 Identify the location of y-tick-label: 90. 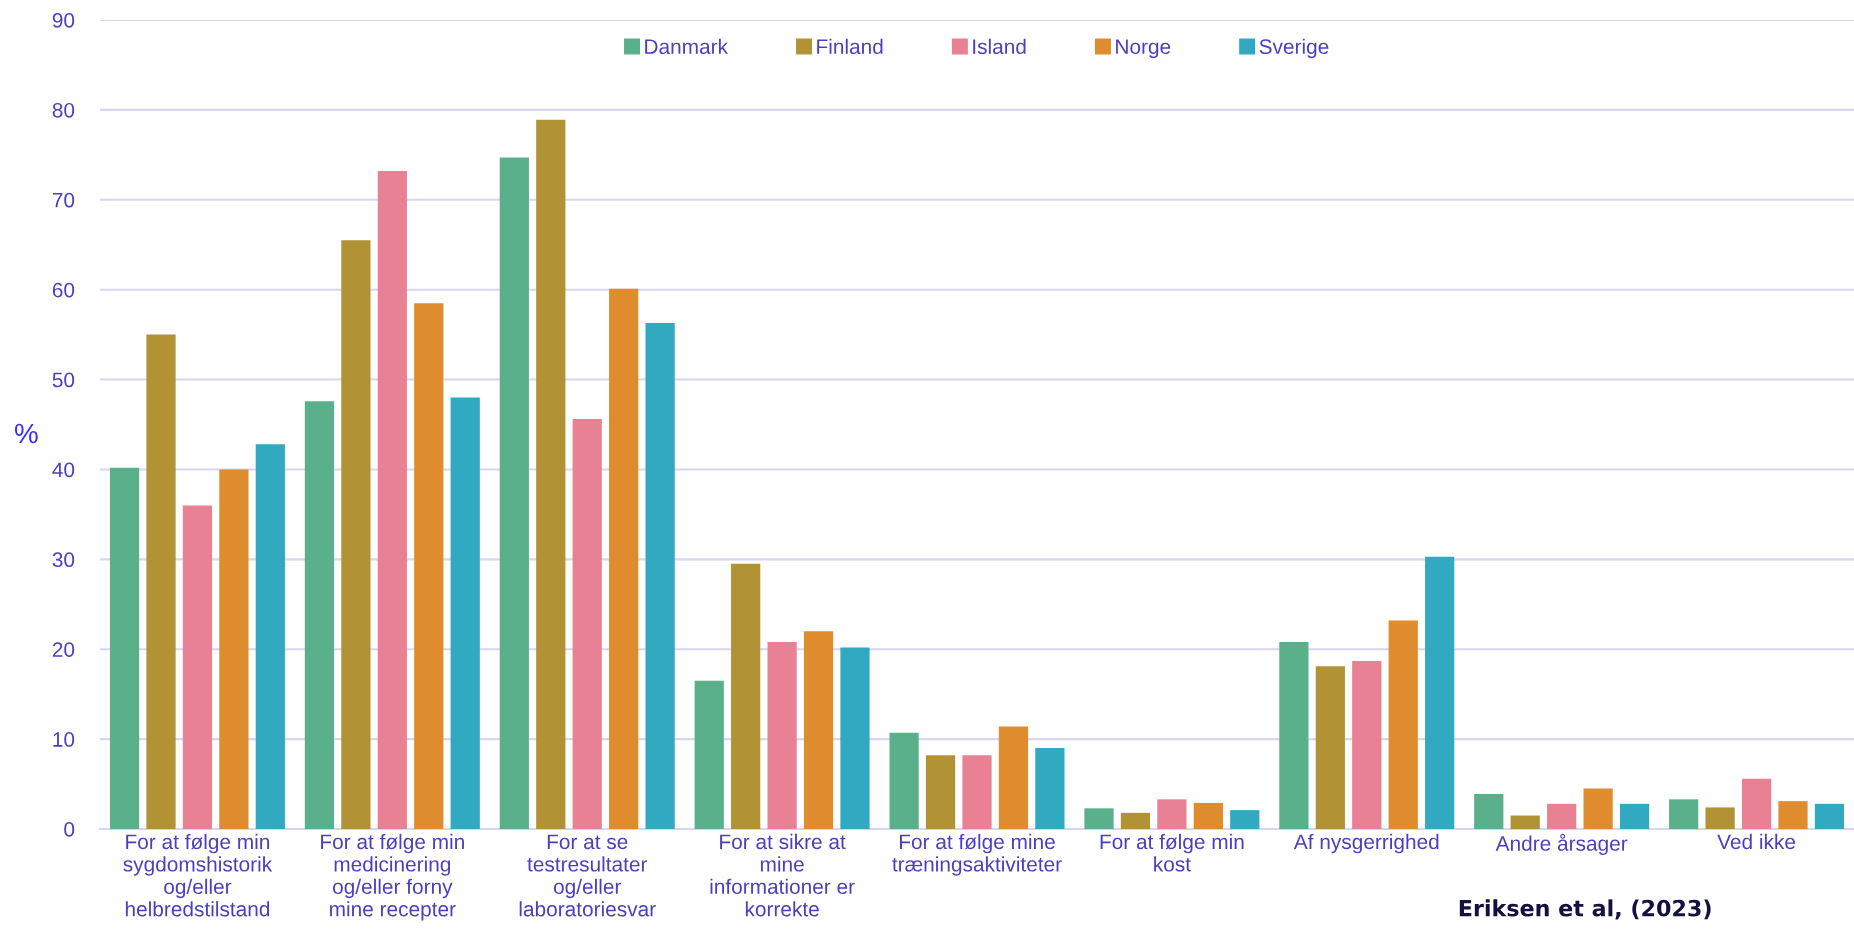
(63, 20).